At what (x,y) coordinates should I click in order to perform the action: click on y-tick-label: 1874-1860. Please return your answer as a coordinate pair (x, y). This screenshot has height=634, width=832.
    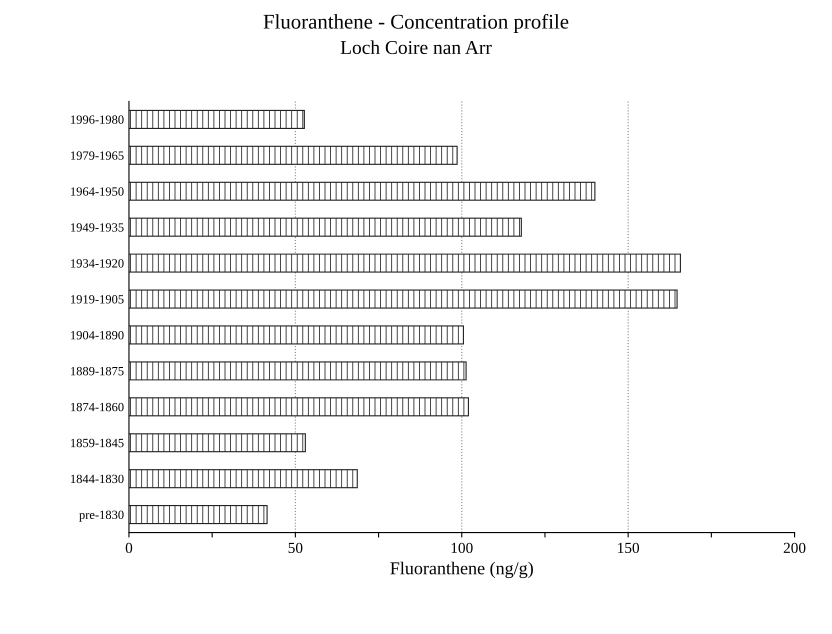
    Looking at the image, I should click on (97, 407).